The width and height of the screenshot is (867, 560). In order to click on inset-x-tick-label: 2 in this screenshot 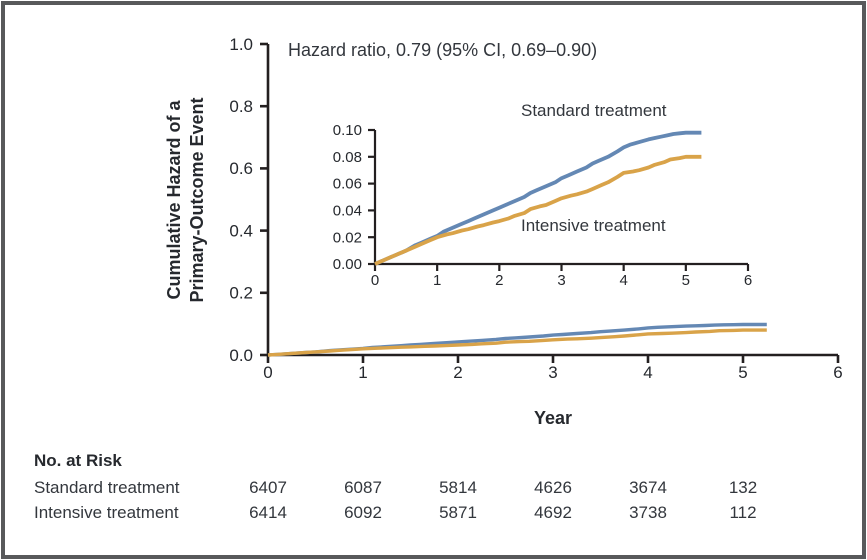, I will do `click(499, 280)`.